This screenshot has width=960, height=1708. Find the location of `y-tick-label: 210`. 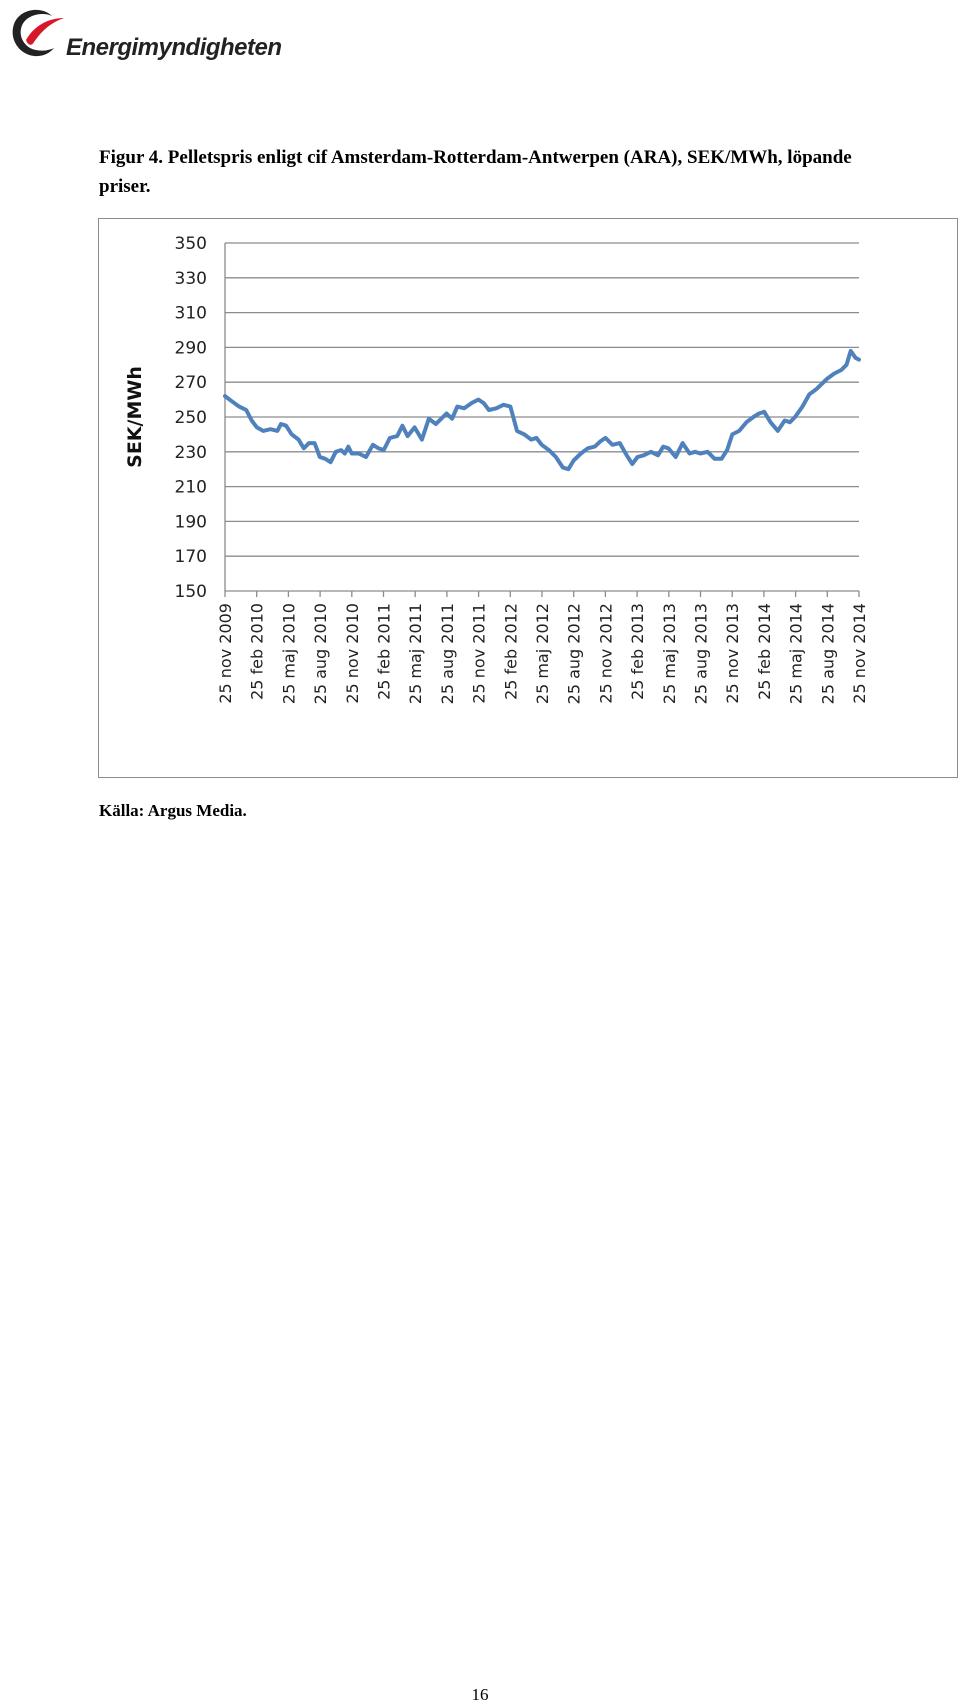

y-tick-label: 210 is located at coordinates (191, 488).